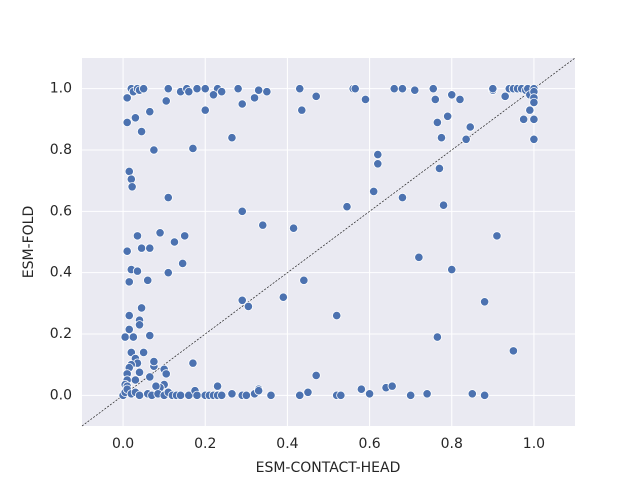 The height and width of the screenshot is (484, 640). I want to click on y-tick-label: 0.6, so click(61, 211).